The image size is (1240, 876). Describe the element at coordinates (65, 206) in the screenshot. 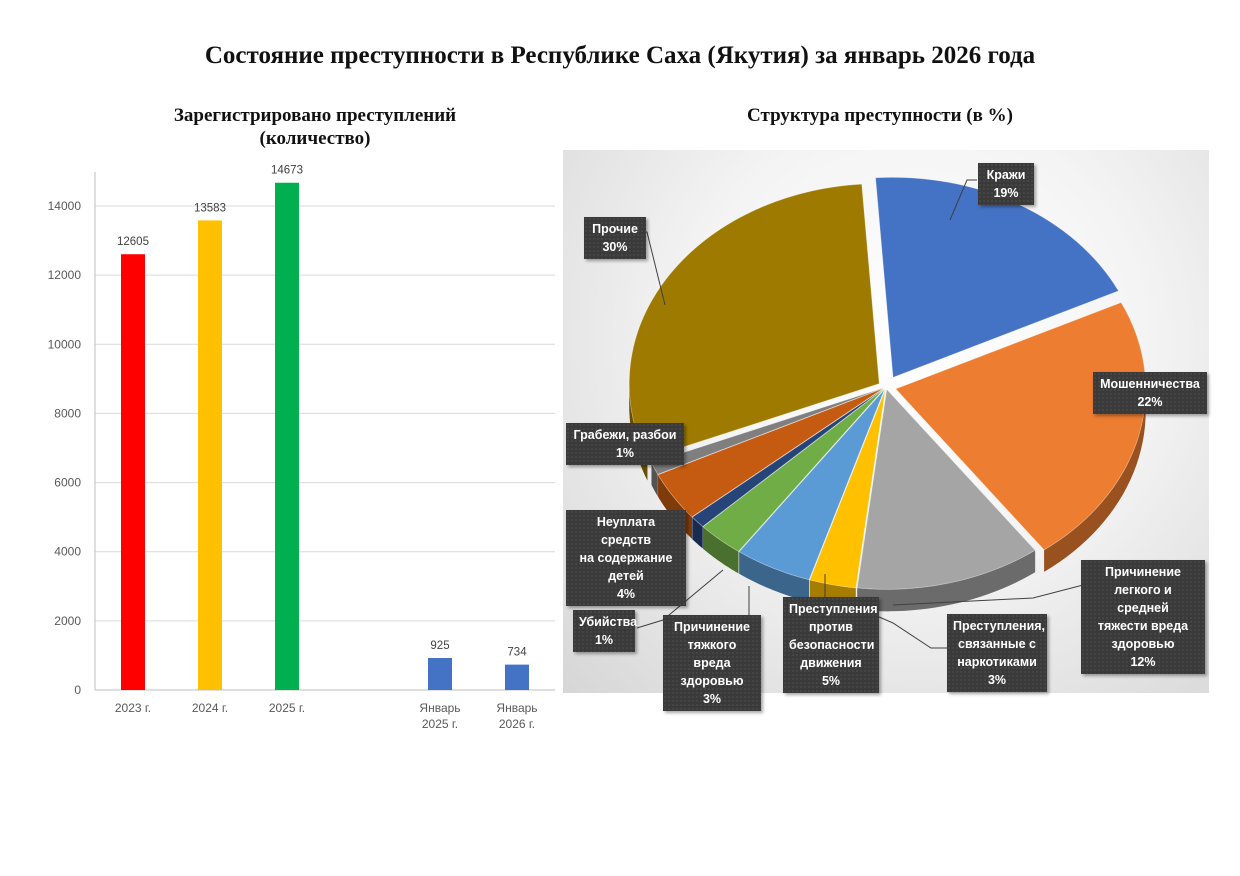

I see `y-tick-label: 14000` at that location.